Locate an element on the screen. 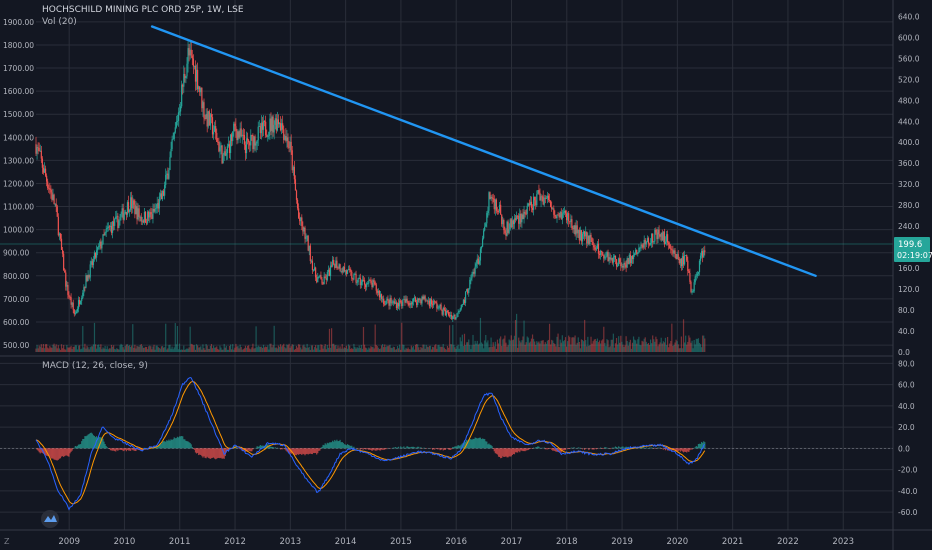  tradingview-logo is located at coordinates (50, 519).